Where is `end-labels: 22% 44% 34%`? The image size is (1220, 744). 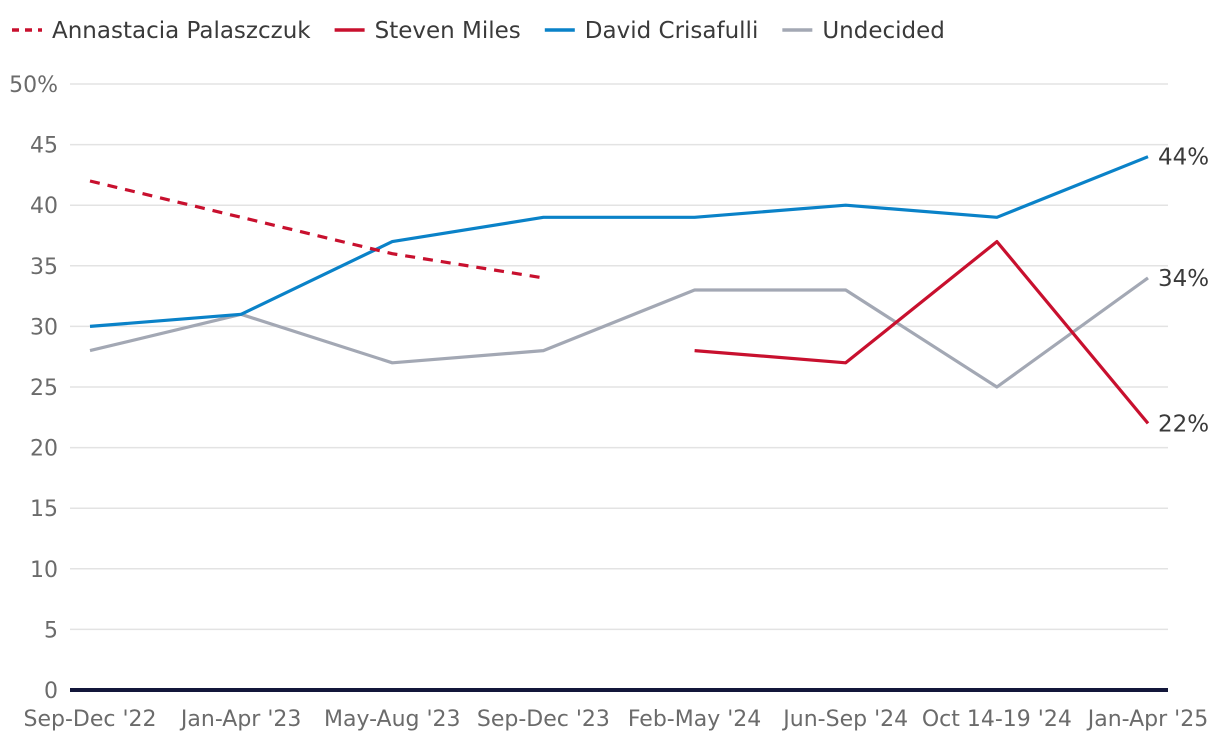 end-labels: 22% 44% 34% is located at coordinates (1183, 291).